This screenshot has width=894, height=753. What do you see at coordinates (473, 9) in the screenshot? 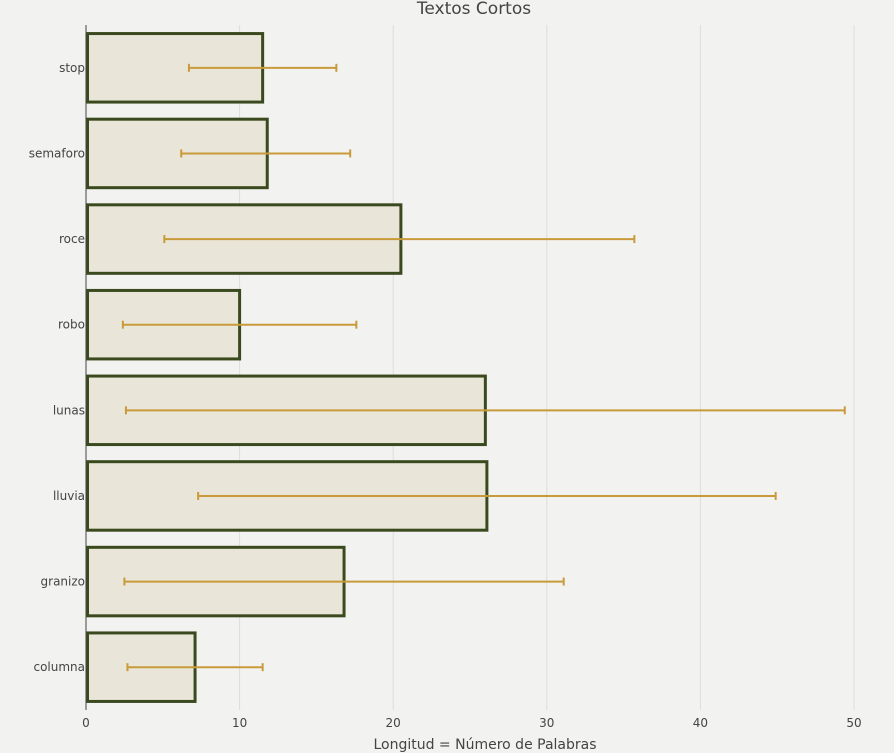
I see `chart-title: Textos Cortos` at bounding box center [473, 9].